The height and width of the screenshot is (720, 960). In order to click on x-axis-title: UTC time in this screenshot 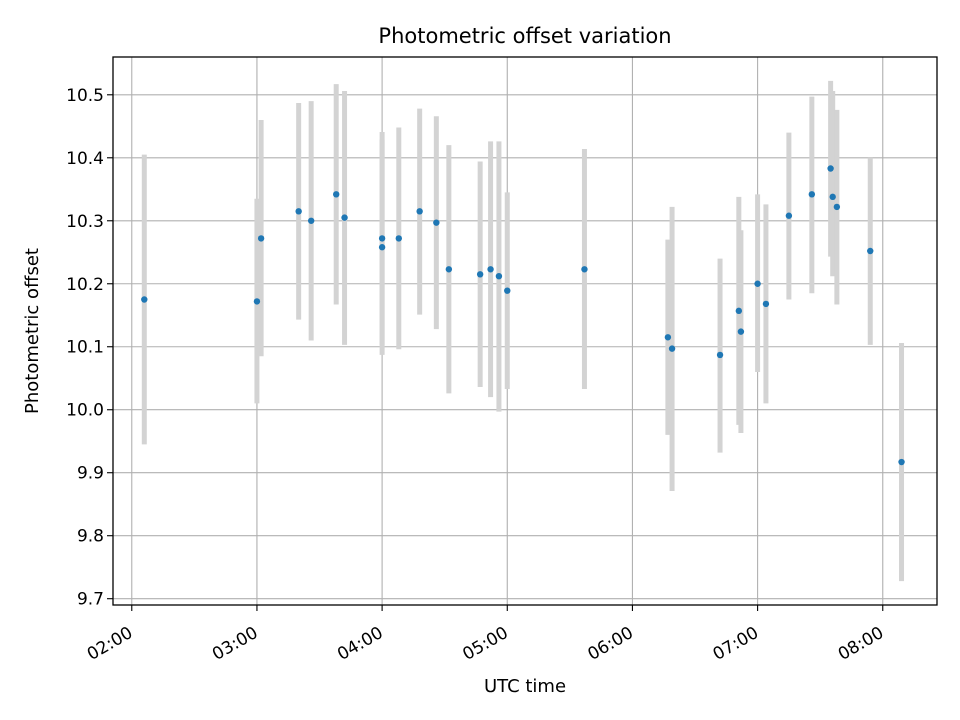, I will do `click(525, 686)`.